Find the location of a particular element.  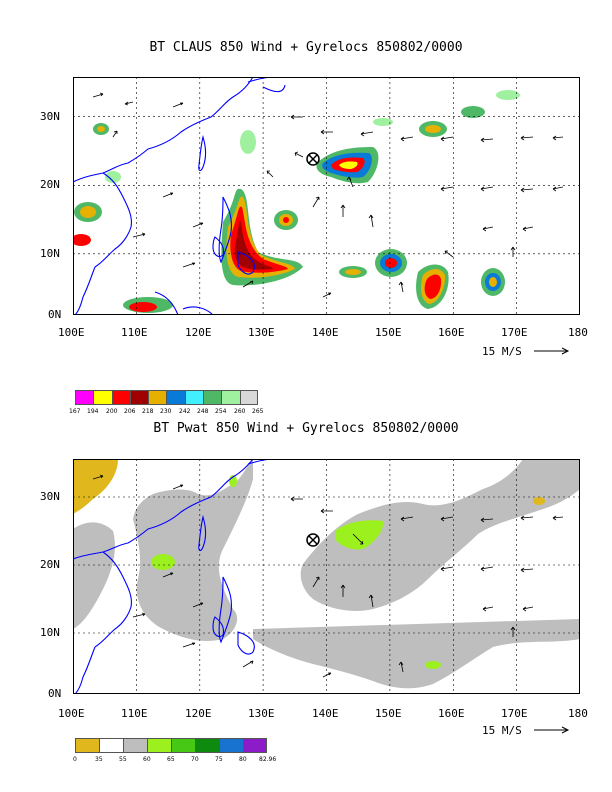

map2-gyre-marker is located at coordinates (313, 540).